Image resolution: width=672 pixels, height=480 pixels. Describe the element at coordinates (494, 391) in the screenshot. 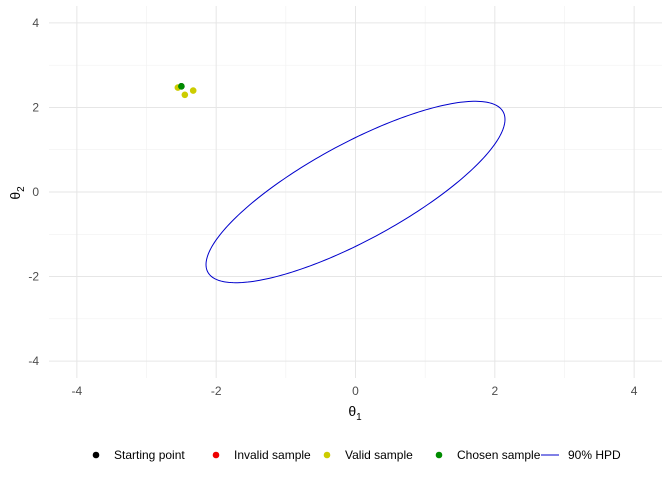

I see `x-tick-label: 2` at that location.